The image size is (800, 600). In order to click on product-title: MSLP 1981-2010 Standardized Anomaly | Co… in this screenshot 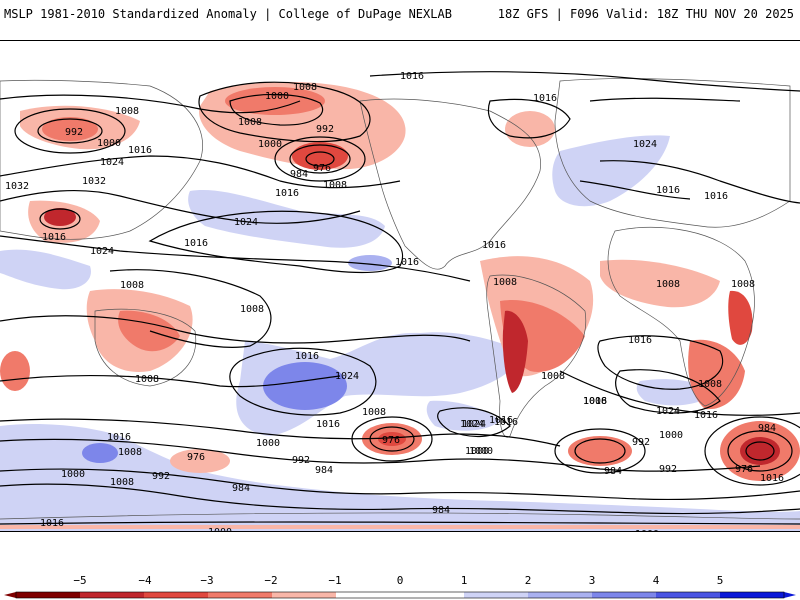, I will do `click(228, 14)`.